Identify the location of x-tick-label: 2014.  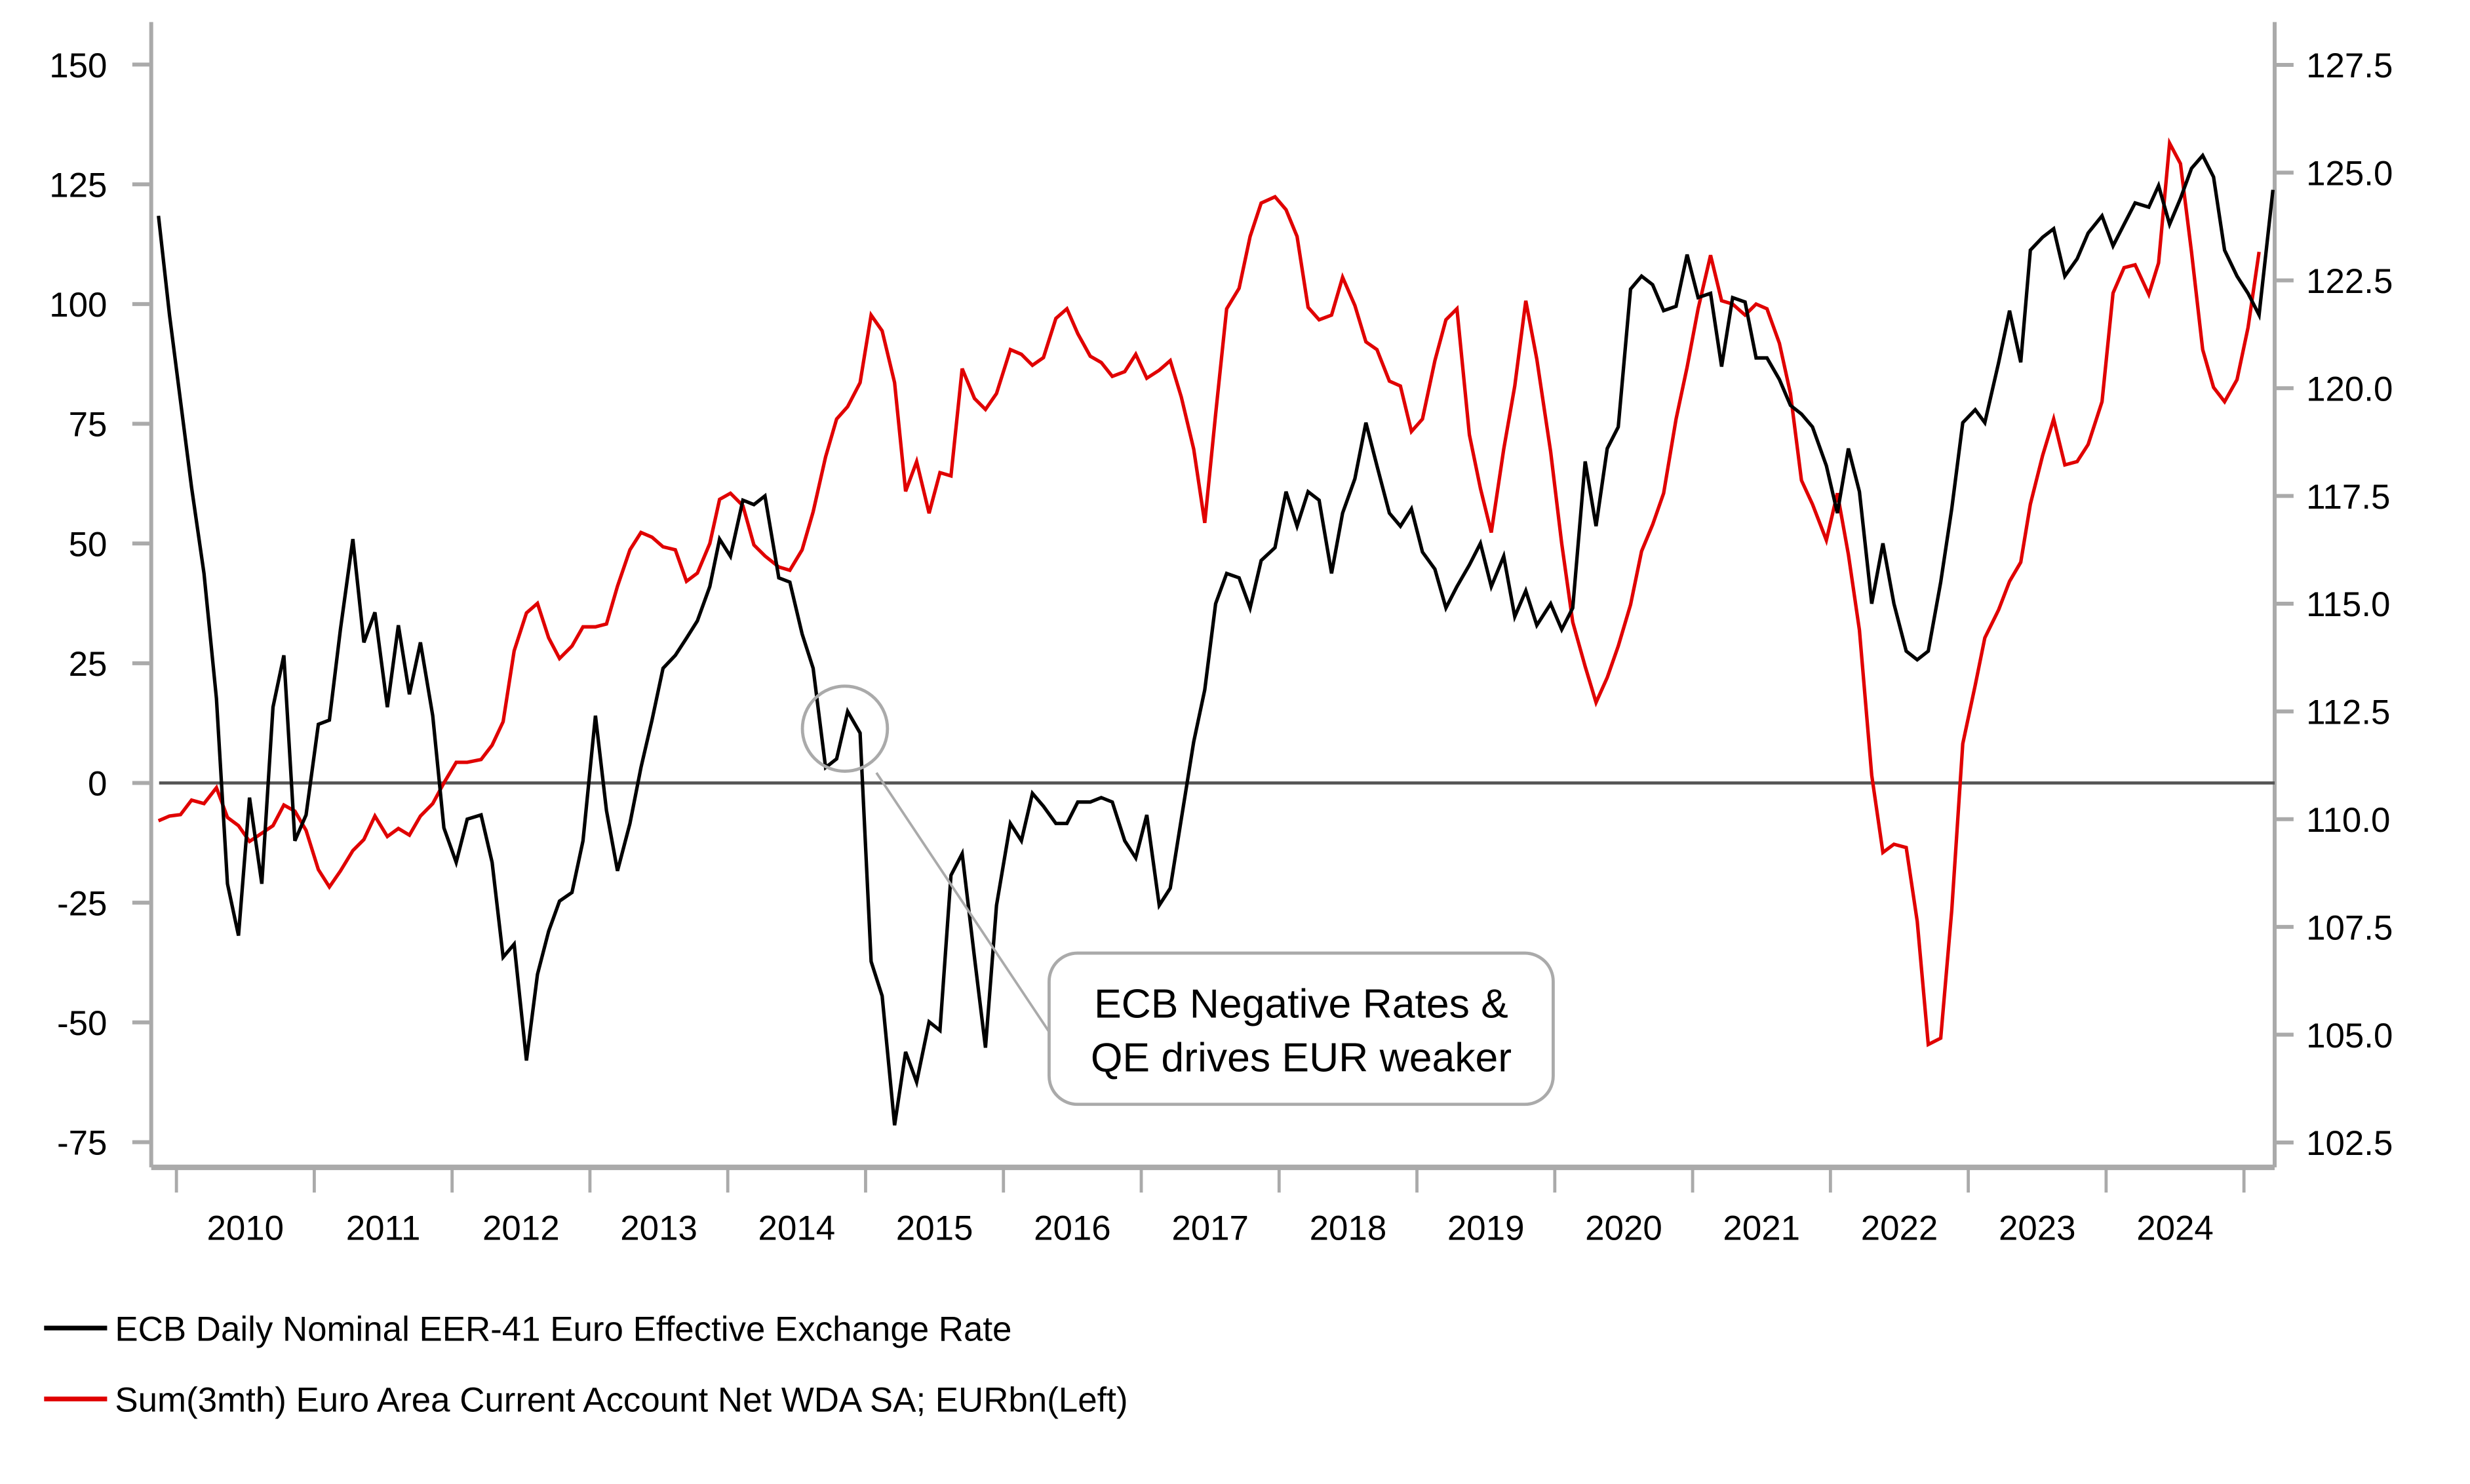
(797, 1228).